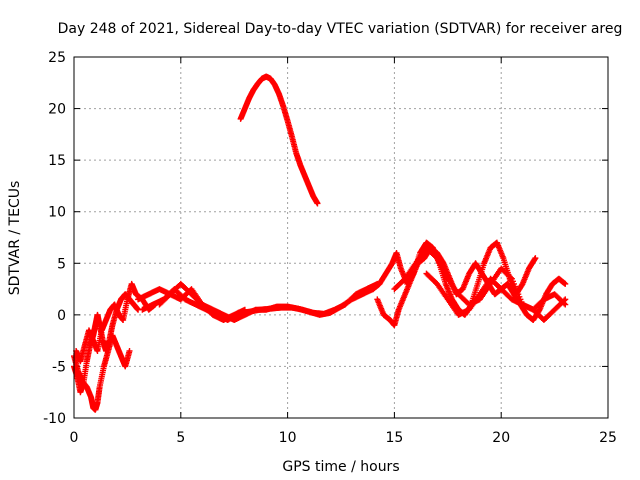 This screenshot has height=480, width=640. What do you see at coordinates (288, 438) in the screenshot?
I see `x-tick-label: 10` at bounding box center [288, 438].